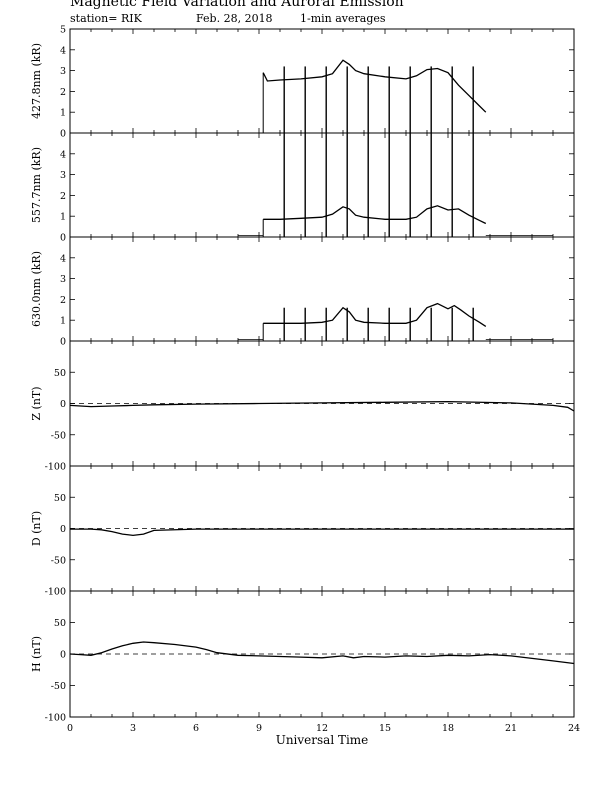 This screenshot has width=612, height=792. I want to click on y-axis-label: H (nT), so click(36, 654).